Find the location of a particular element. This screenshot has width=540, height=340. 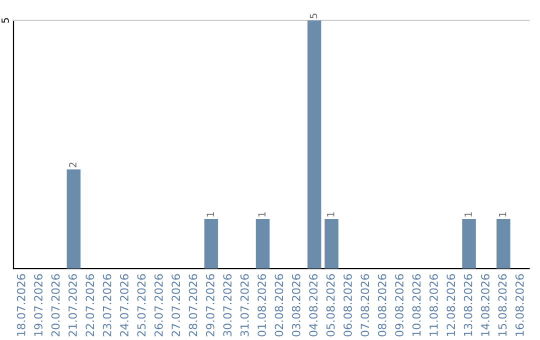

x-tick-label: 18.07.2026 is located at coordinates (21, 305).